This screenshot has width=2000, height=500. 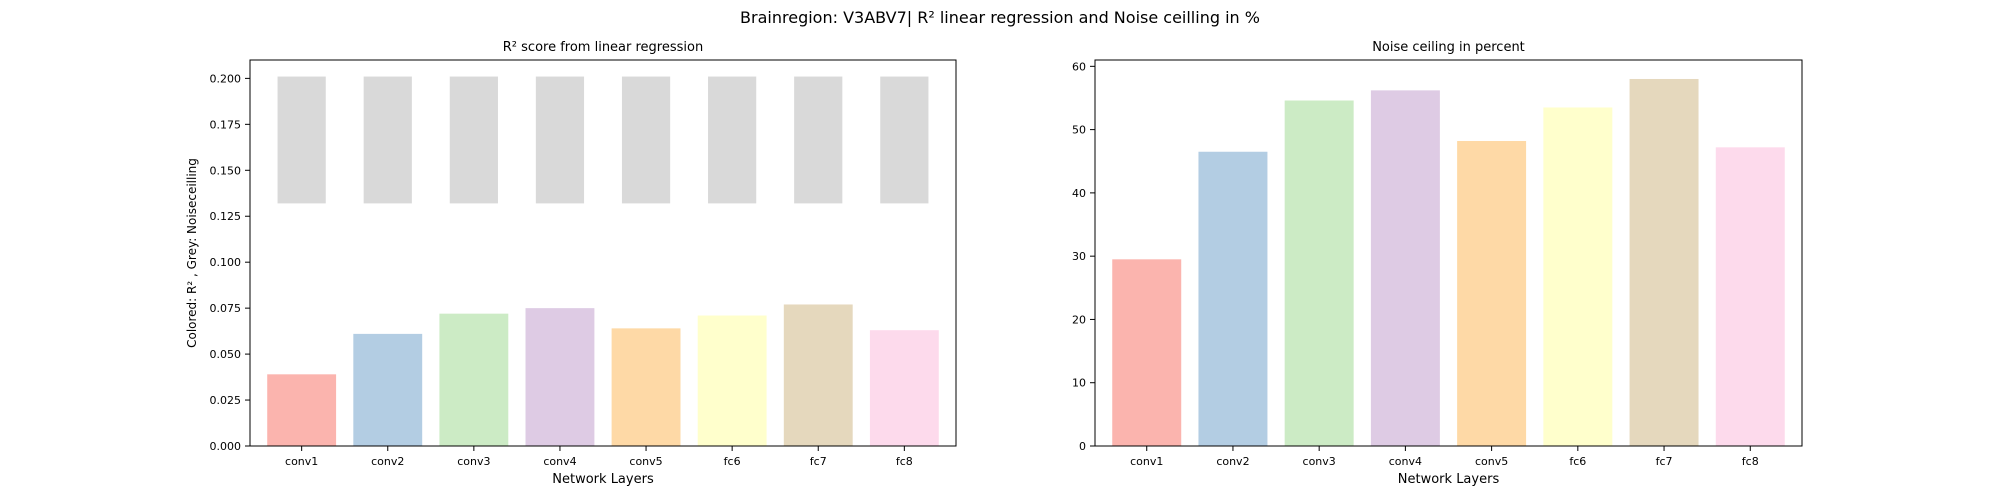 I want to click on y-tick-label: 0, so click(x=1082, y=446).